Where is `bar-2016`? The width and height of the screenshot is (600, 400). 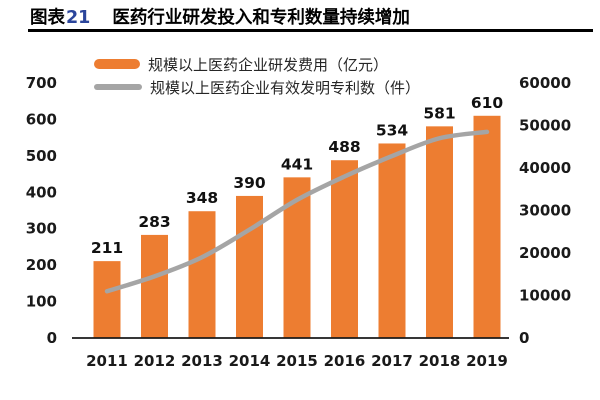 bar-2016 is located at coordinates (344, 249).